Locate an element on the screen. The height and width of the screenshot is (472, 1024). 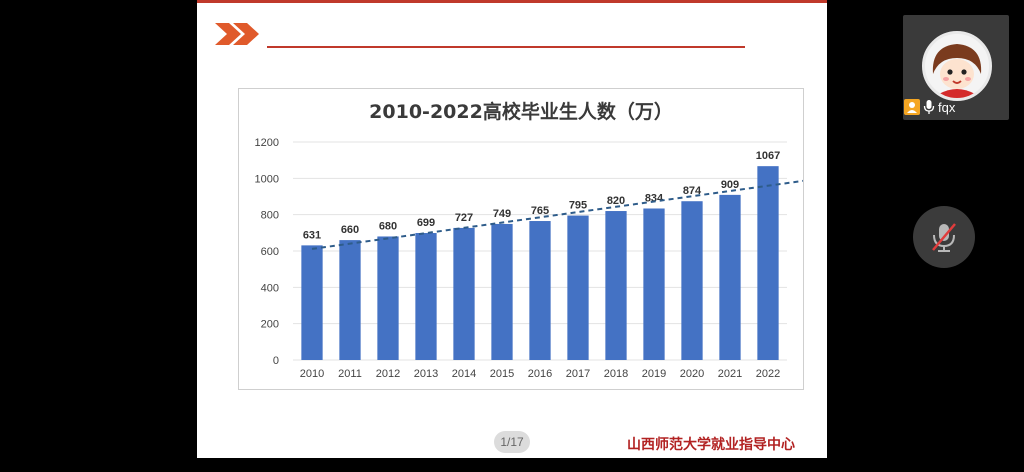
x-tick-label: 2010 is located at coordinates (312, 374).